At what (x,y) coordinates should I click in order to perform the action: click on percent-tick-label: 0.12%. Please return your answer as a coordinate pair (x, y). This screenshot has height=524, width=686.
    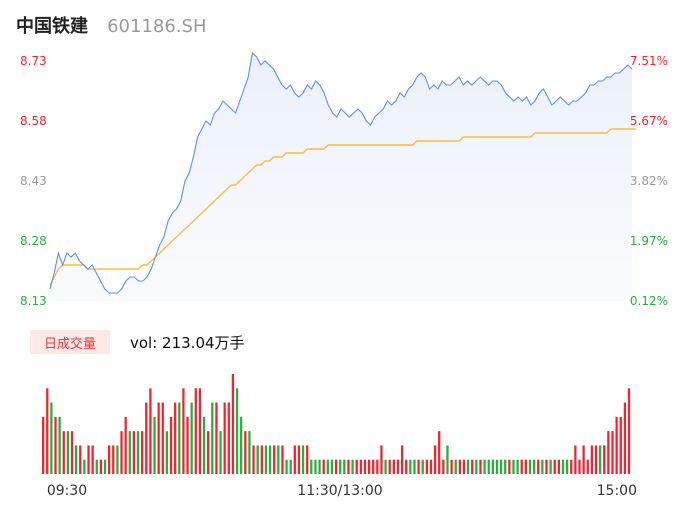
    Looking at the image, I should click on (649, 301).